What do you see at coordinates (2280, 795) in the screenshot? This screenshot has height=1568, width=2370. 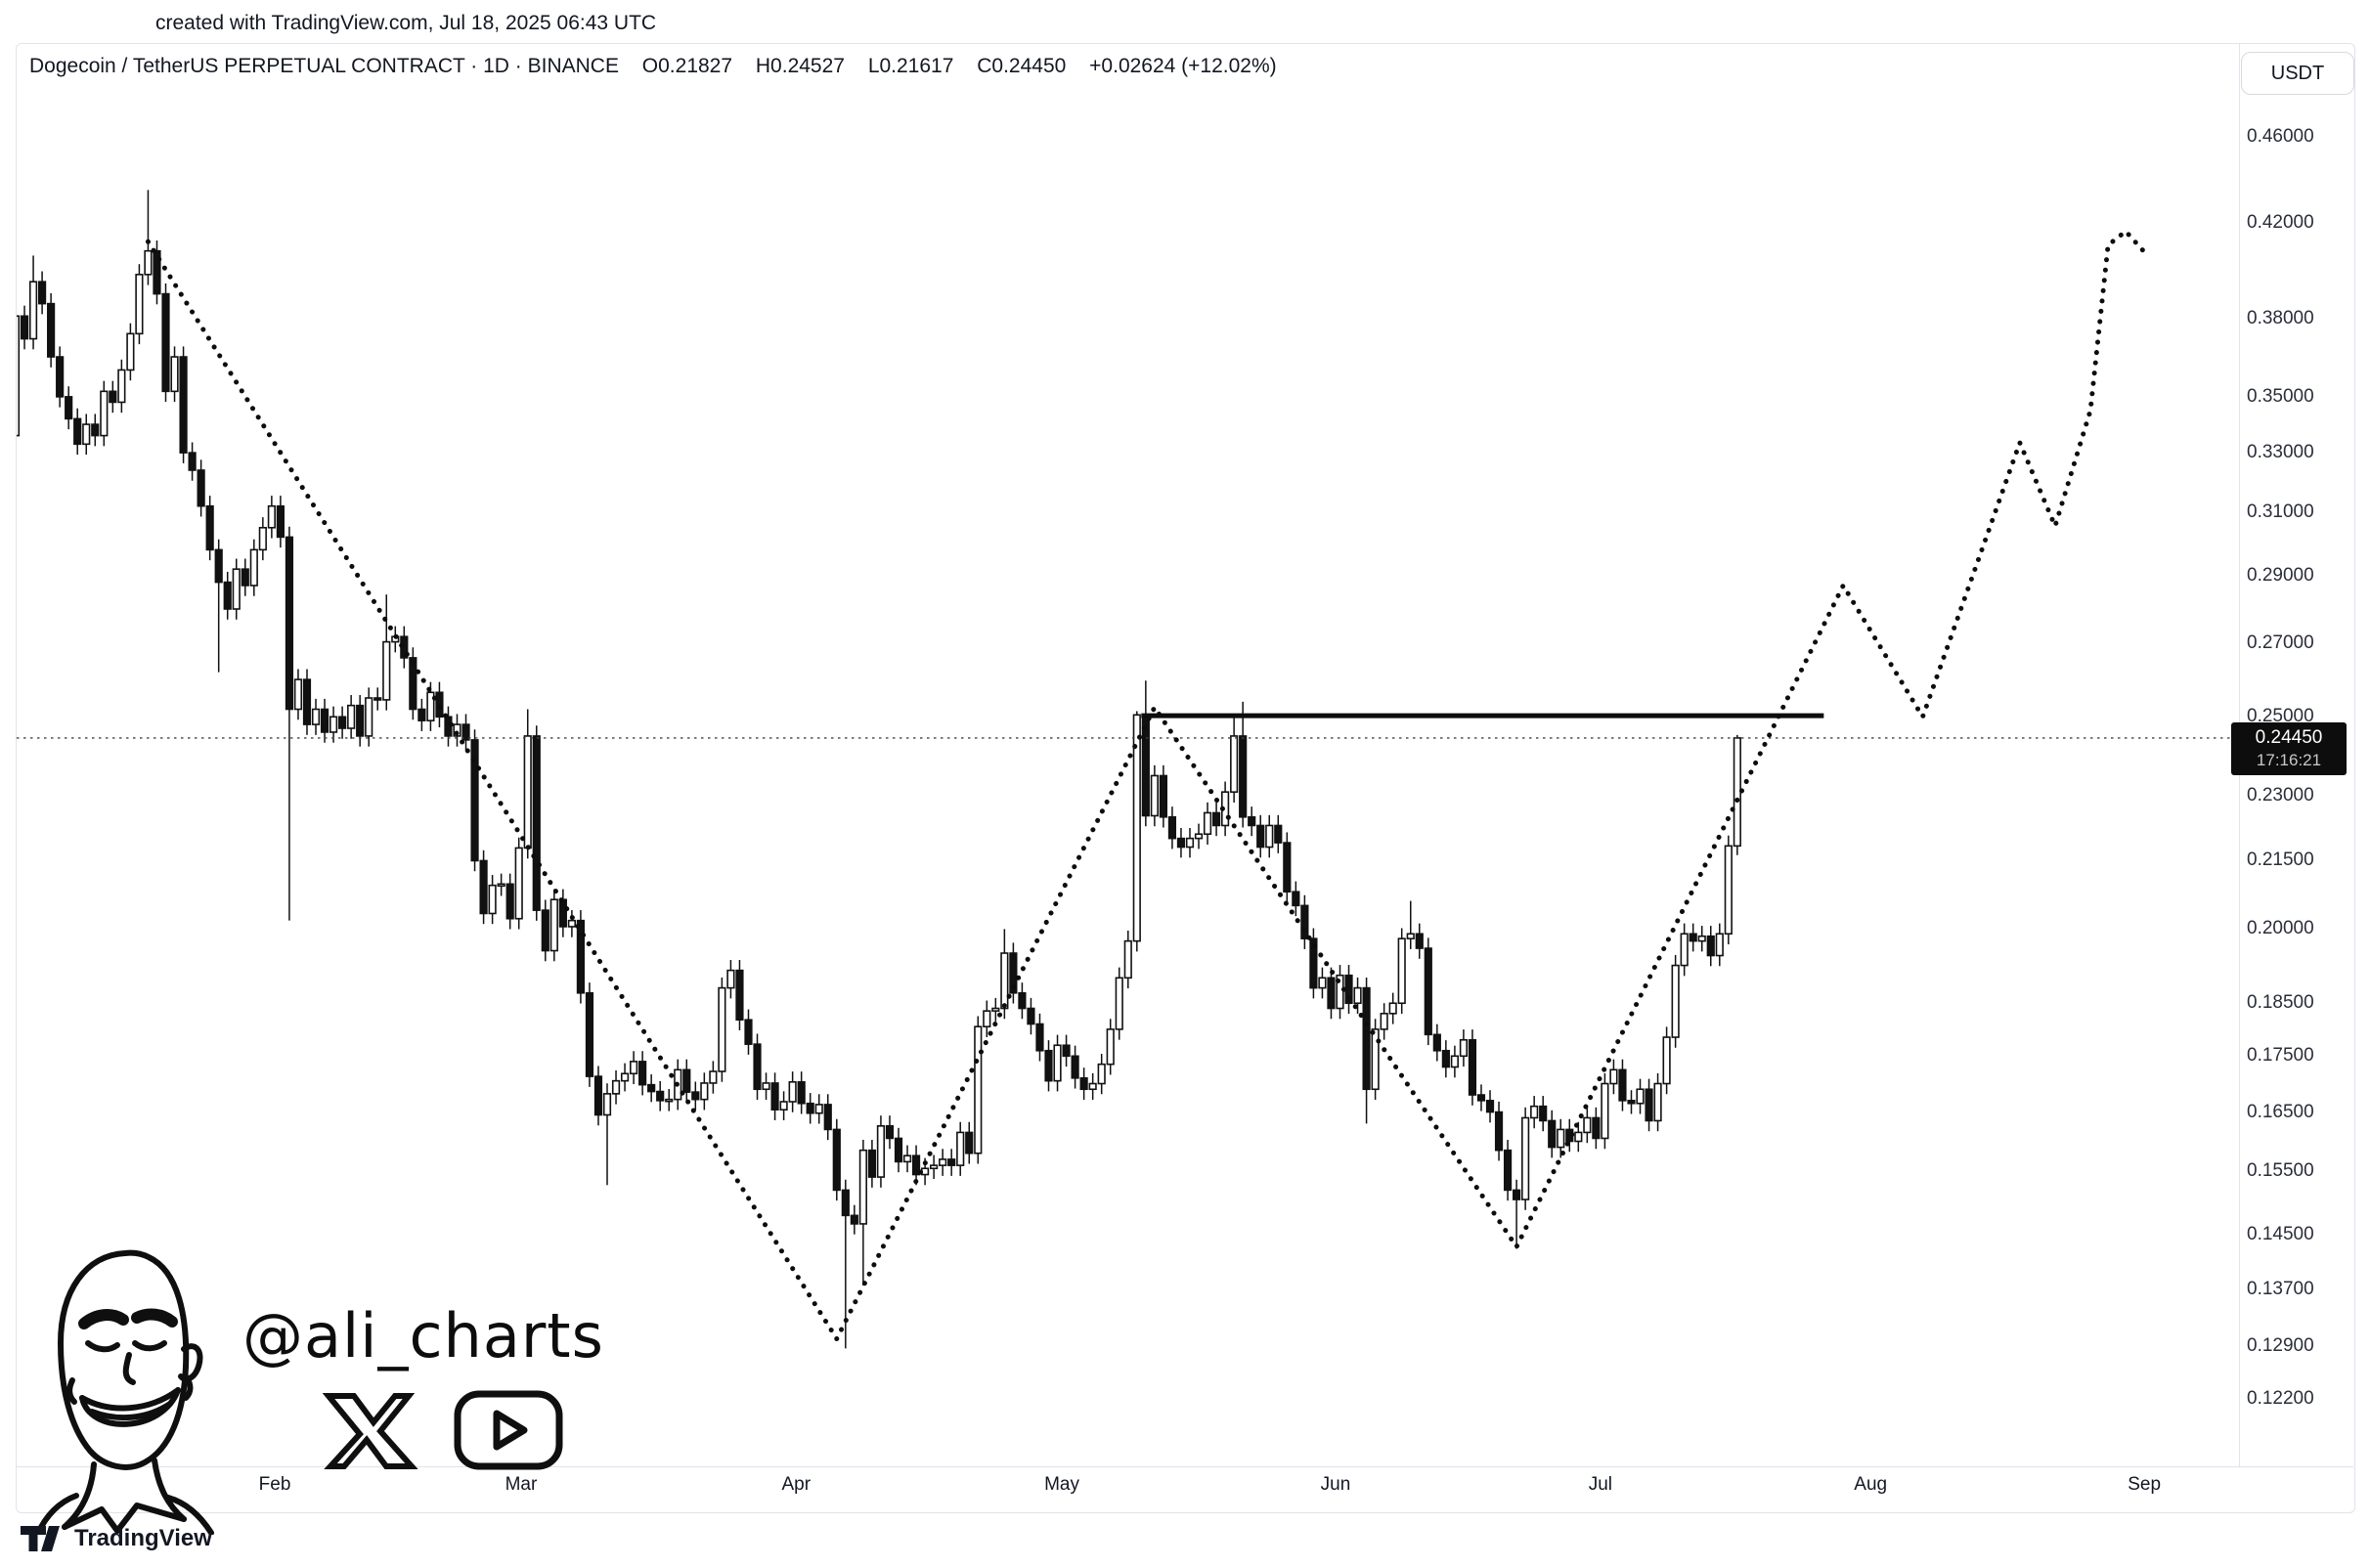 I see `price-axis-label: 0.23000` at bounding box center [2280, 795].